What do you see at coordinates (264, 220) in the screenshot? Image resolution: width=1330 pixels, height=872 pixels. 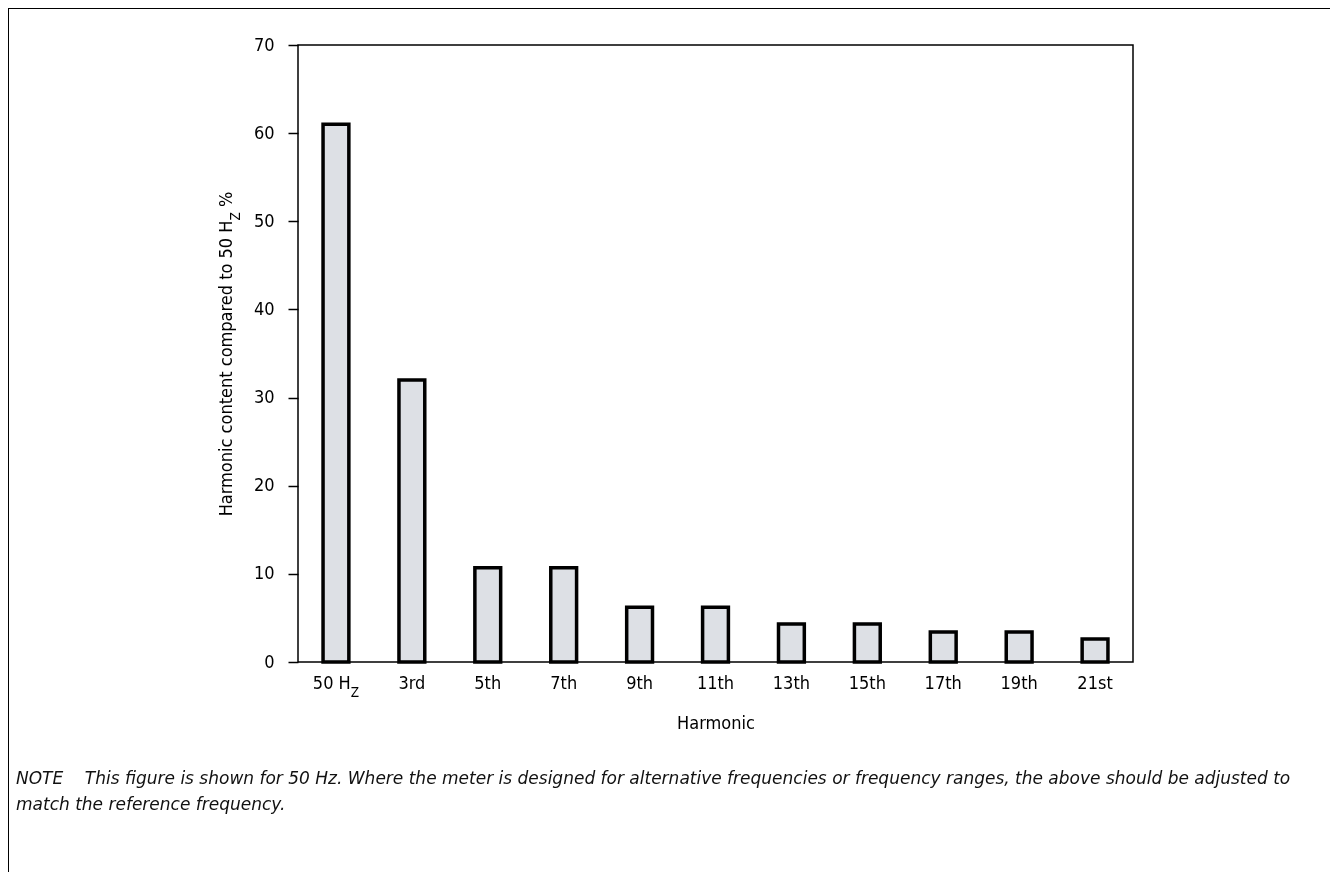 I see `y-tick-label: 50` at bounding box center [264, 220].